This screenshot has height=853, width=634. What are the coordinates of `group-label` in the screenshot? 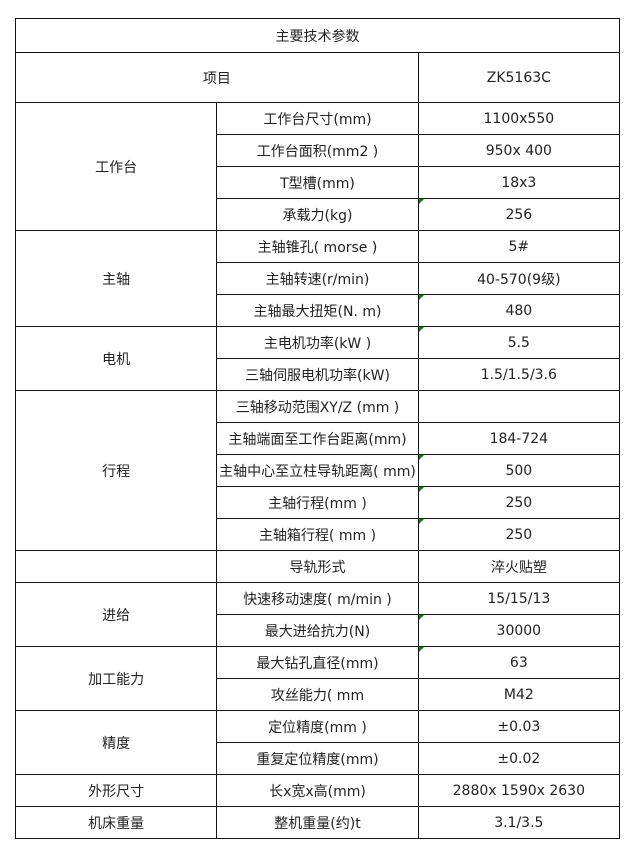 It's located at (116, 566).